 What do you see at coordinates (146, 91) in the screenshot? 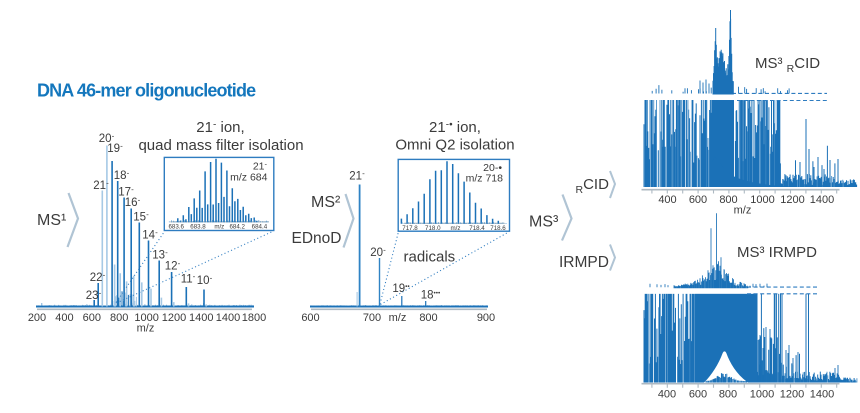
I see `svg-text: DNA 46-mer oligonucleotide` at bounding box center [146, 91].